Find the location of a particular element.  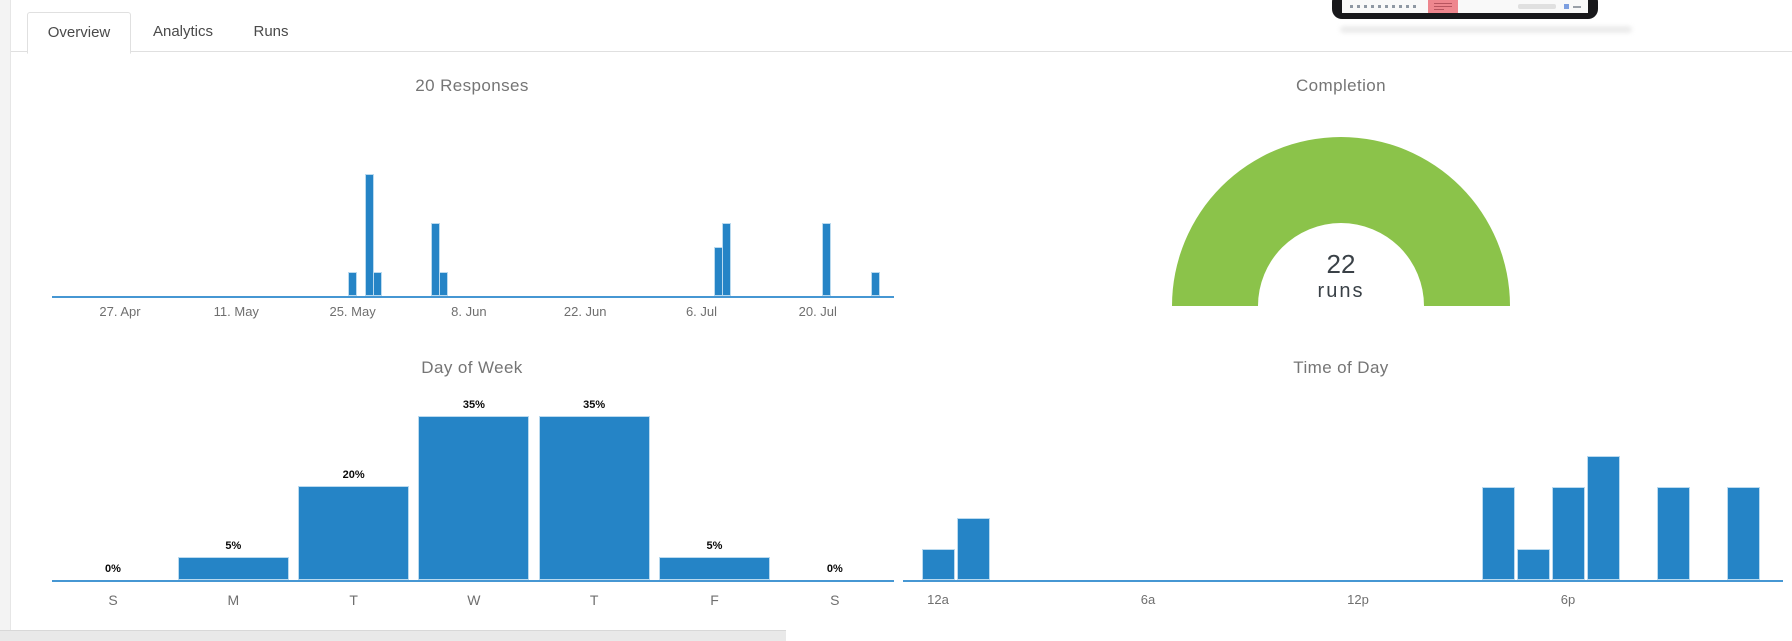

thumbnail-panel-button is located at coordinates (1566, 6).